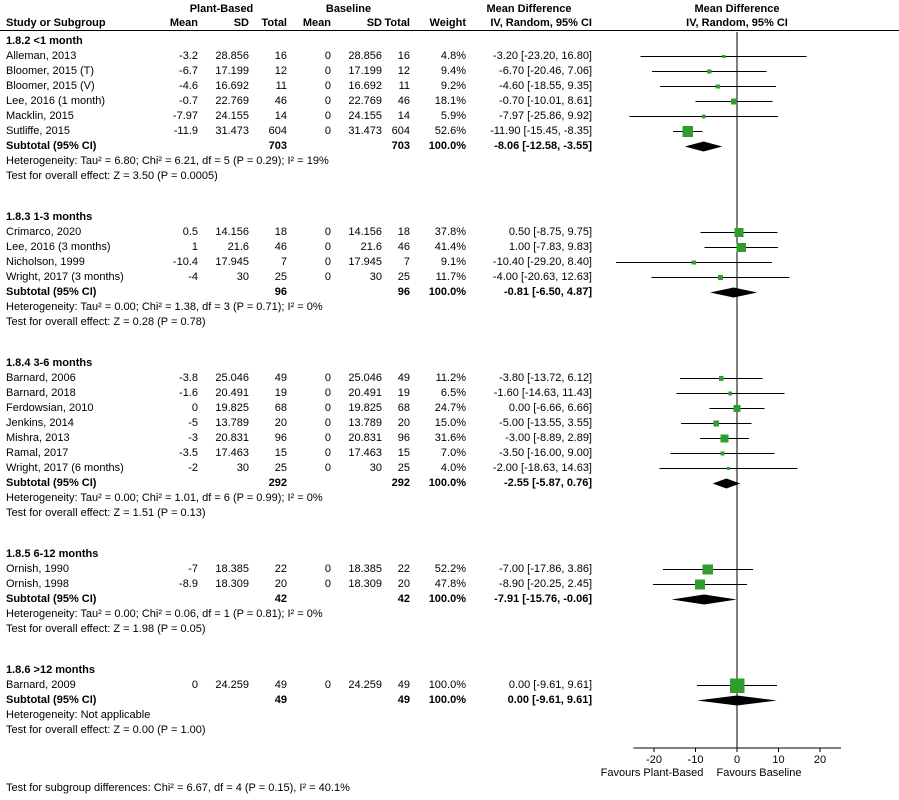  I want to click on baseline-total: 20, so click(403, 423).